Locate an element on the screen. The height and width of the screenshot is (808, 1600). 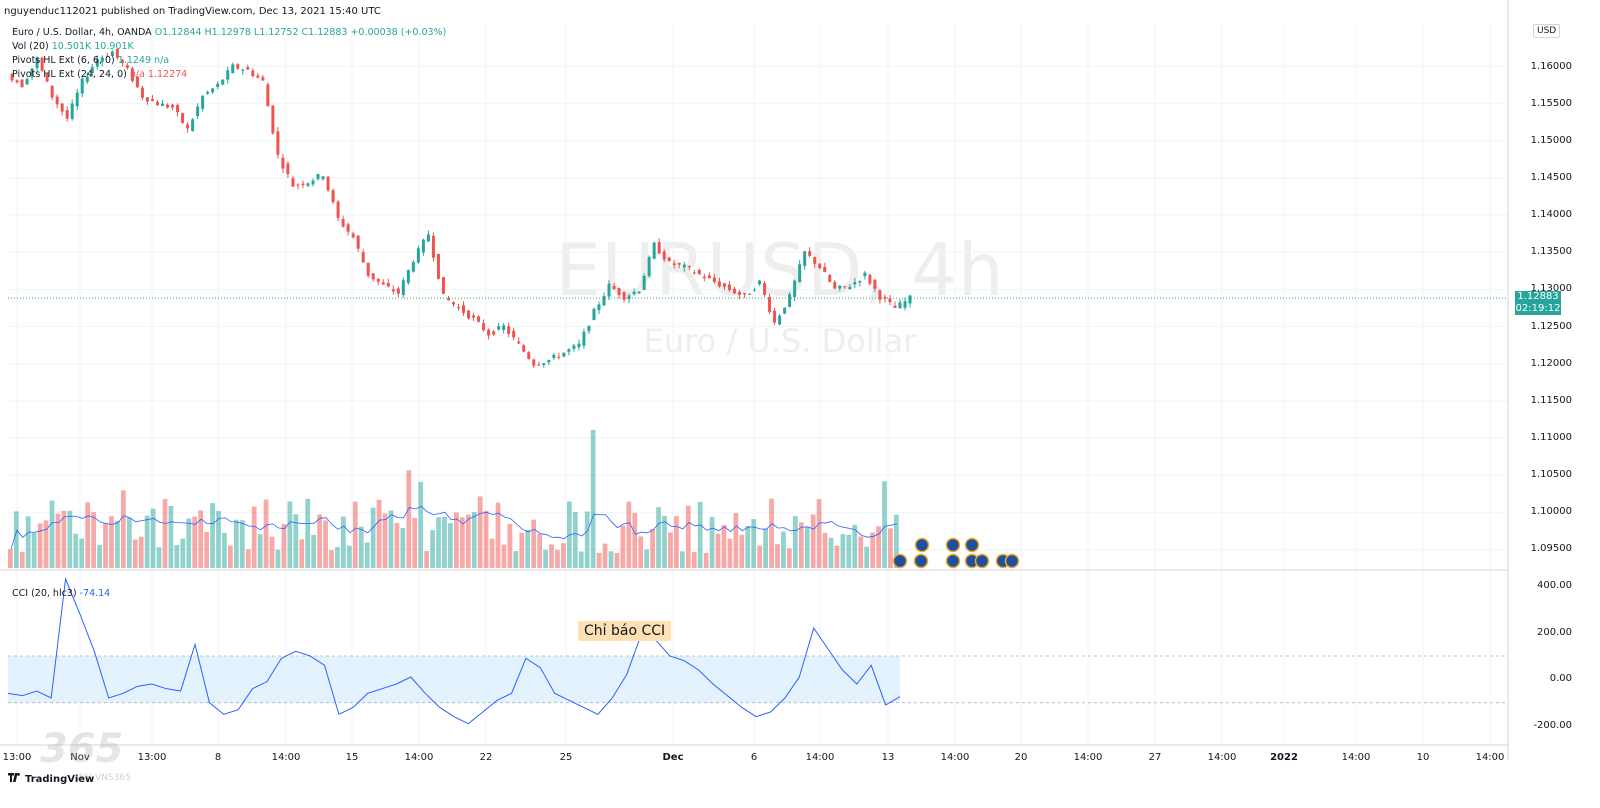
price-tick-label: 1.14500 is located at coordinates (1551, 177).